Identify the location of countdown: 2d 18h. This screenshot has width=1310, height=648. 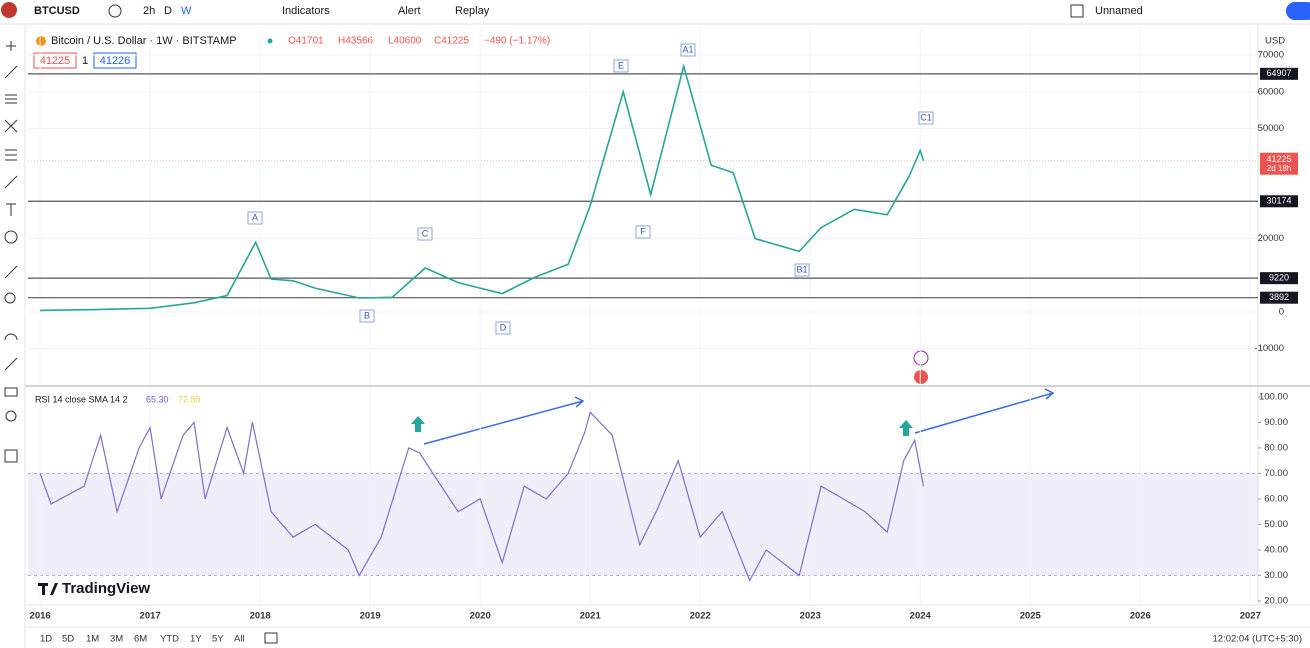
(1279, 168).